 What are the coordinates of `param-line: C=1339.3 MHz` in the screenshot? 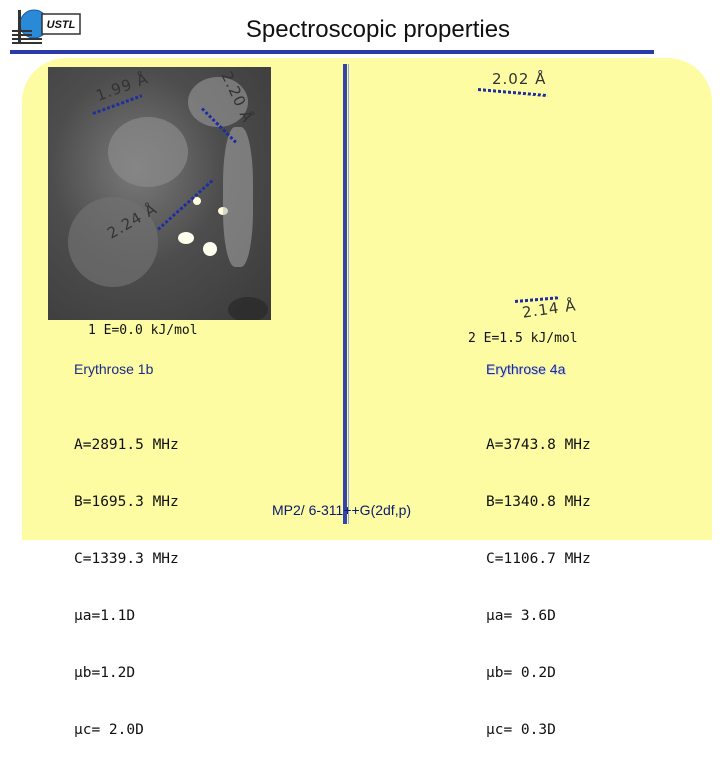 It's located at (126, 559).